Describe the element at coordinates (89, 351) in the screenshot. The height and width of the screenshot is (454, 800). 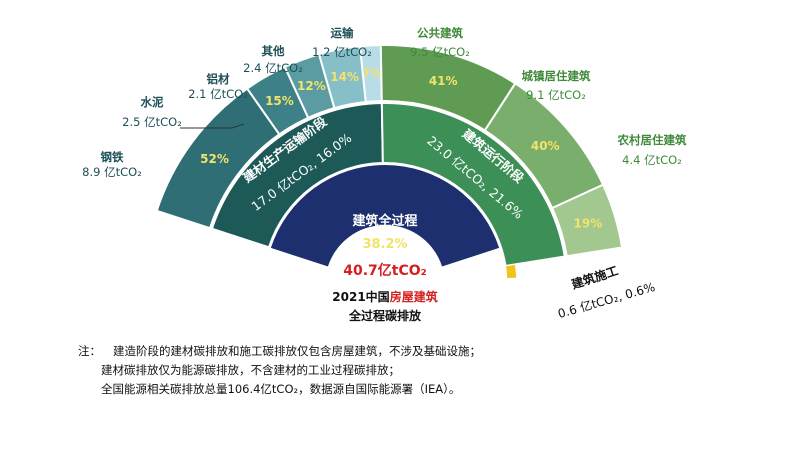
I see `note-prefix: 注：` at that location.